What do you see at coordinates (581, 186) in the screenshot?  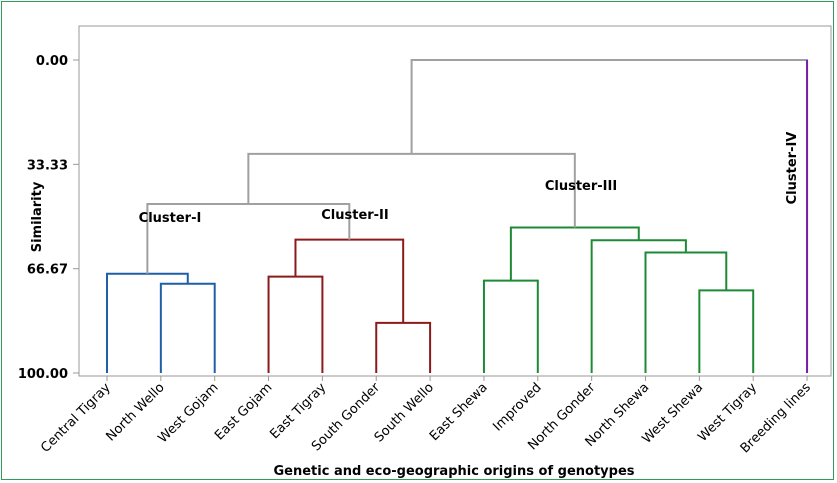 I see `cluster-label: Cluster-III` at bounding box center [581, 186].